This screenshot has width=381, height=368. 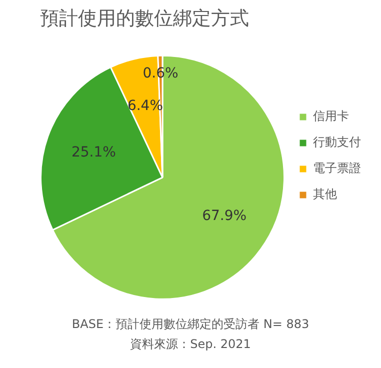 I want to click on source-note: 資料來源：Sep. 2021, so click(x=190, y=344).